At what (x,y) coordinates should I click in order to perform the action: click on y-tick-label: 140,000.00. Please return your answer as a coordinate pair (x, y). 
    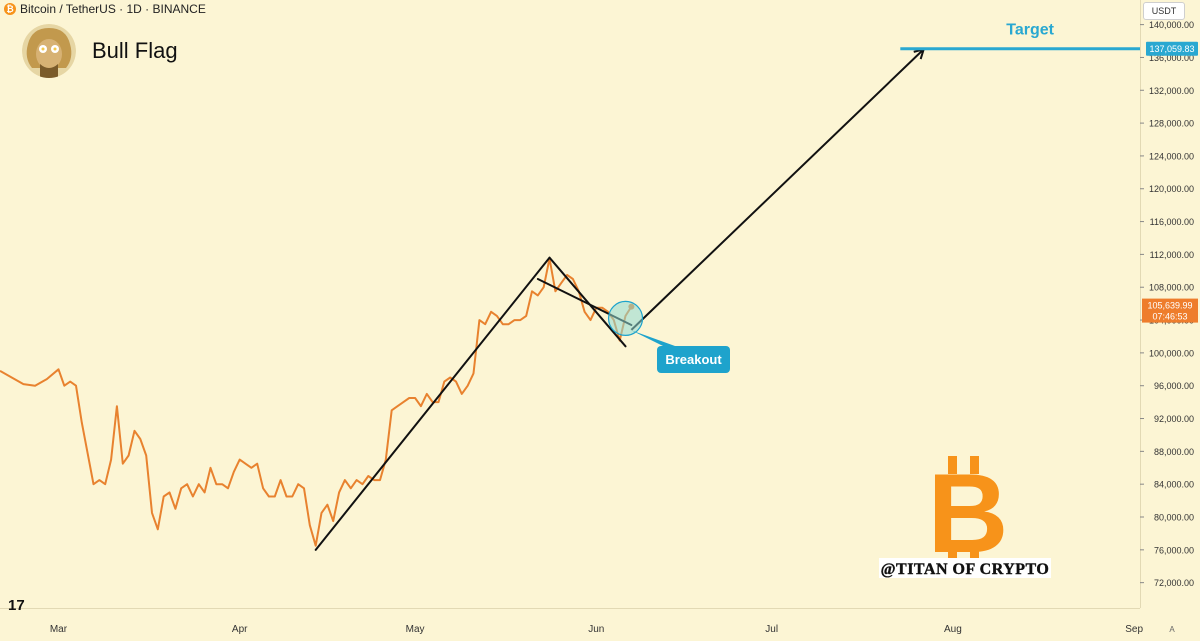
    Looking at the image, I should click on (1171, 25).